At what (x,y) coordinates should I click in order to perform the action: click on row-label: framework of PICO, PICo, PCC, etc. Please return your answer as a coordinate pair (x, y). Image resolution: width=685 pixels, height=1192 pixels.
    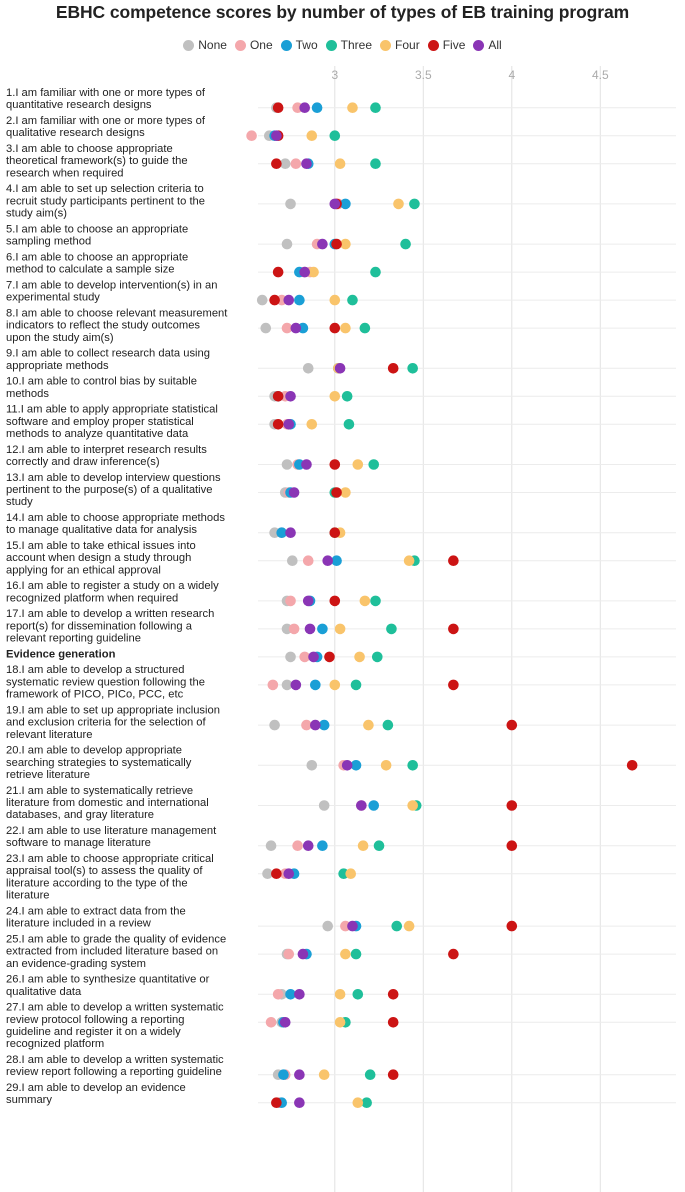
    Looking at the image, I should click on (95, 695).